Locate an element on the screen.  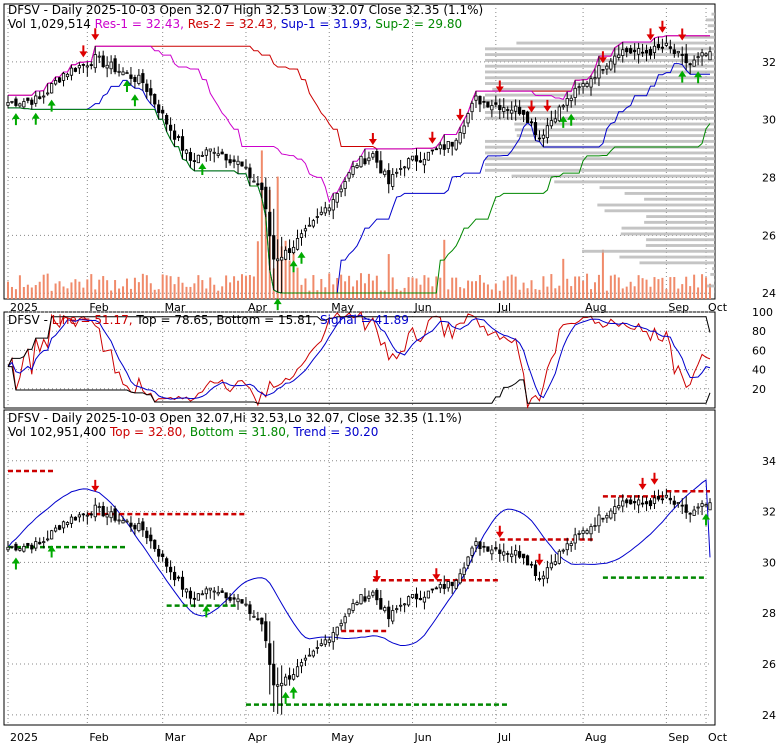
stochastic-top-line is located at coordinates (359, 341).